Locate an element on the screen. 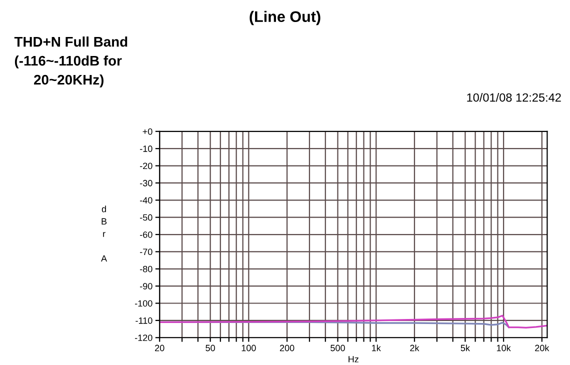 The image size is (570, 365). y-tick-label: -110 is located at coordinates (144, 320).